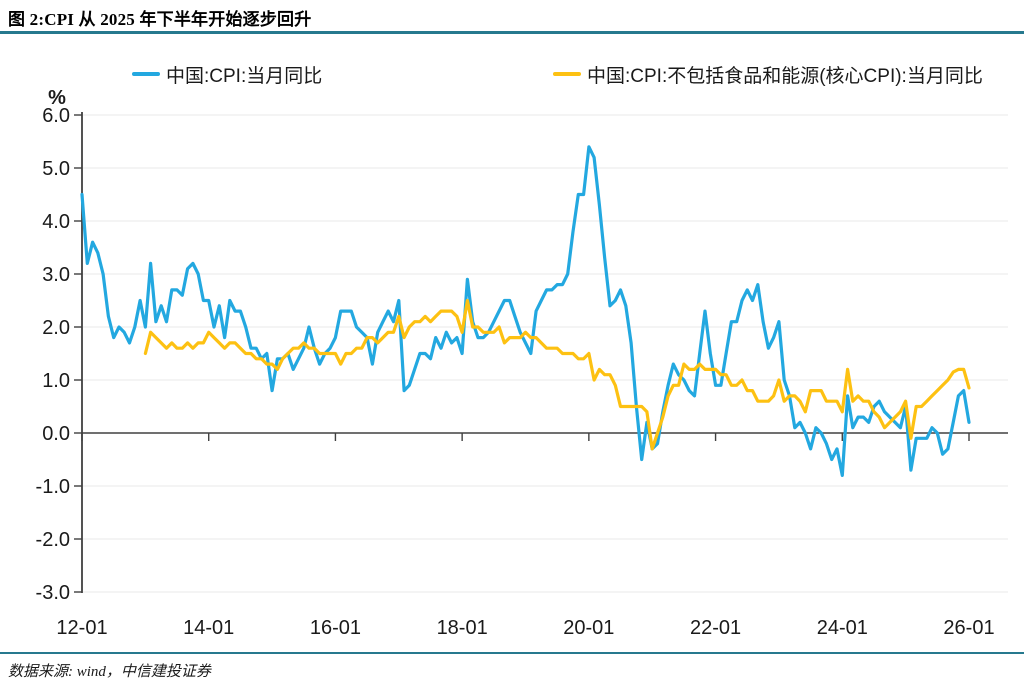 This screenshot has height=686, width=1024. What do you see at coordinates (567, 74) in the screenshot?
I see `core-cpi-line-swatch` at bounding box center [567, 74].